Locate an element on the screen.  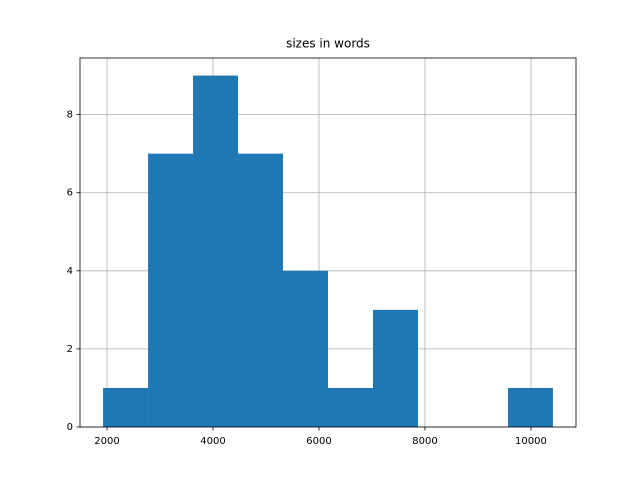
x-tick-label: 2000 is located at coordinates (106, 441).